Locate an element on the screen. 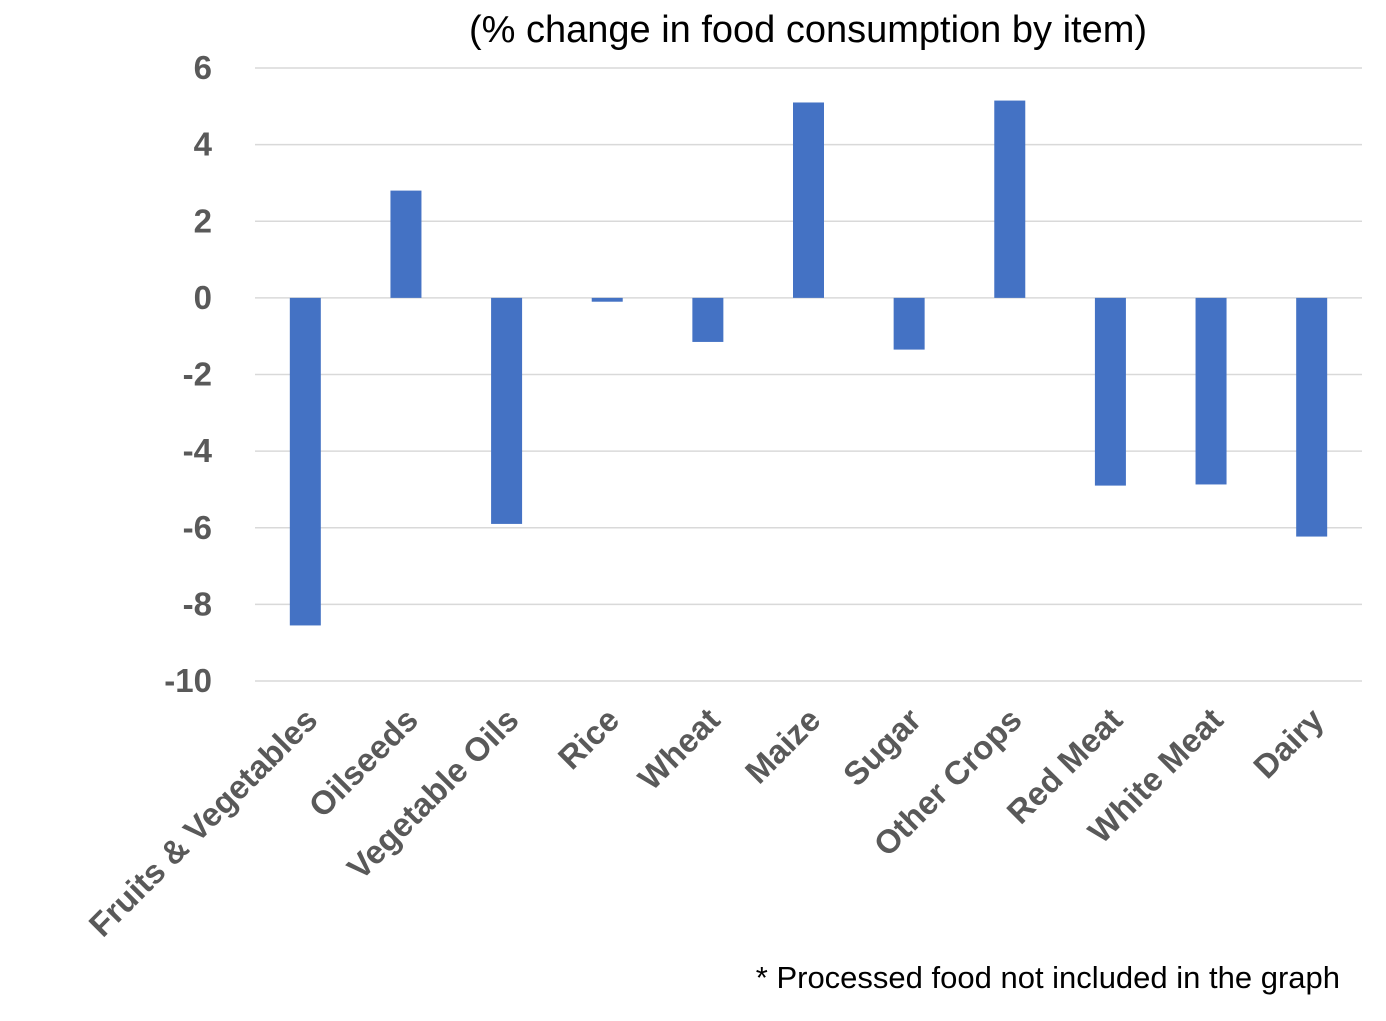 This screenshot has height=1021, width=1386. y-tick-label: 2 is located at coordinates (203, 220).